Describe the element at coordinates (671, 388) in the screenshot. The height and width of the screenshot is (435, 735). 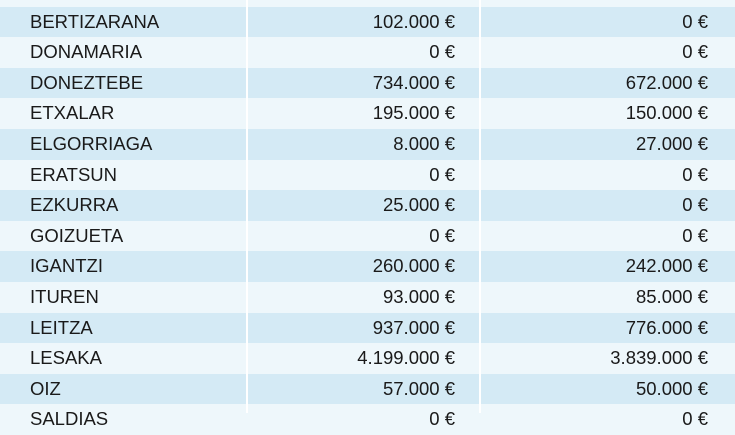
I see `amount: 50.000 €` at that location.